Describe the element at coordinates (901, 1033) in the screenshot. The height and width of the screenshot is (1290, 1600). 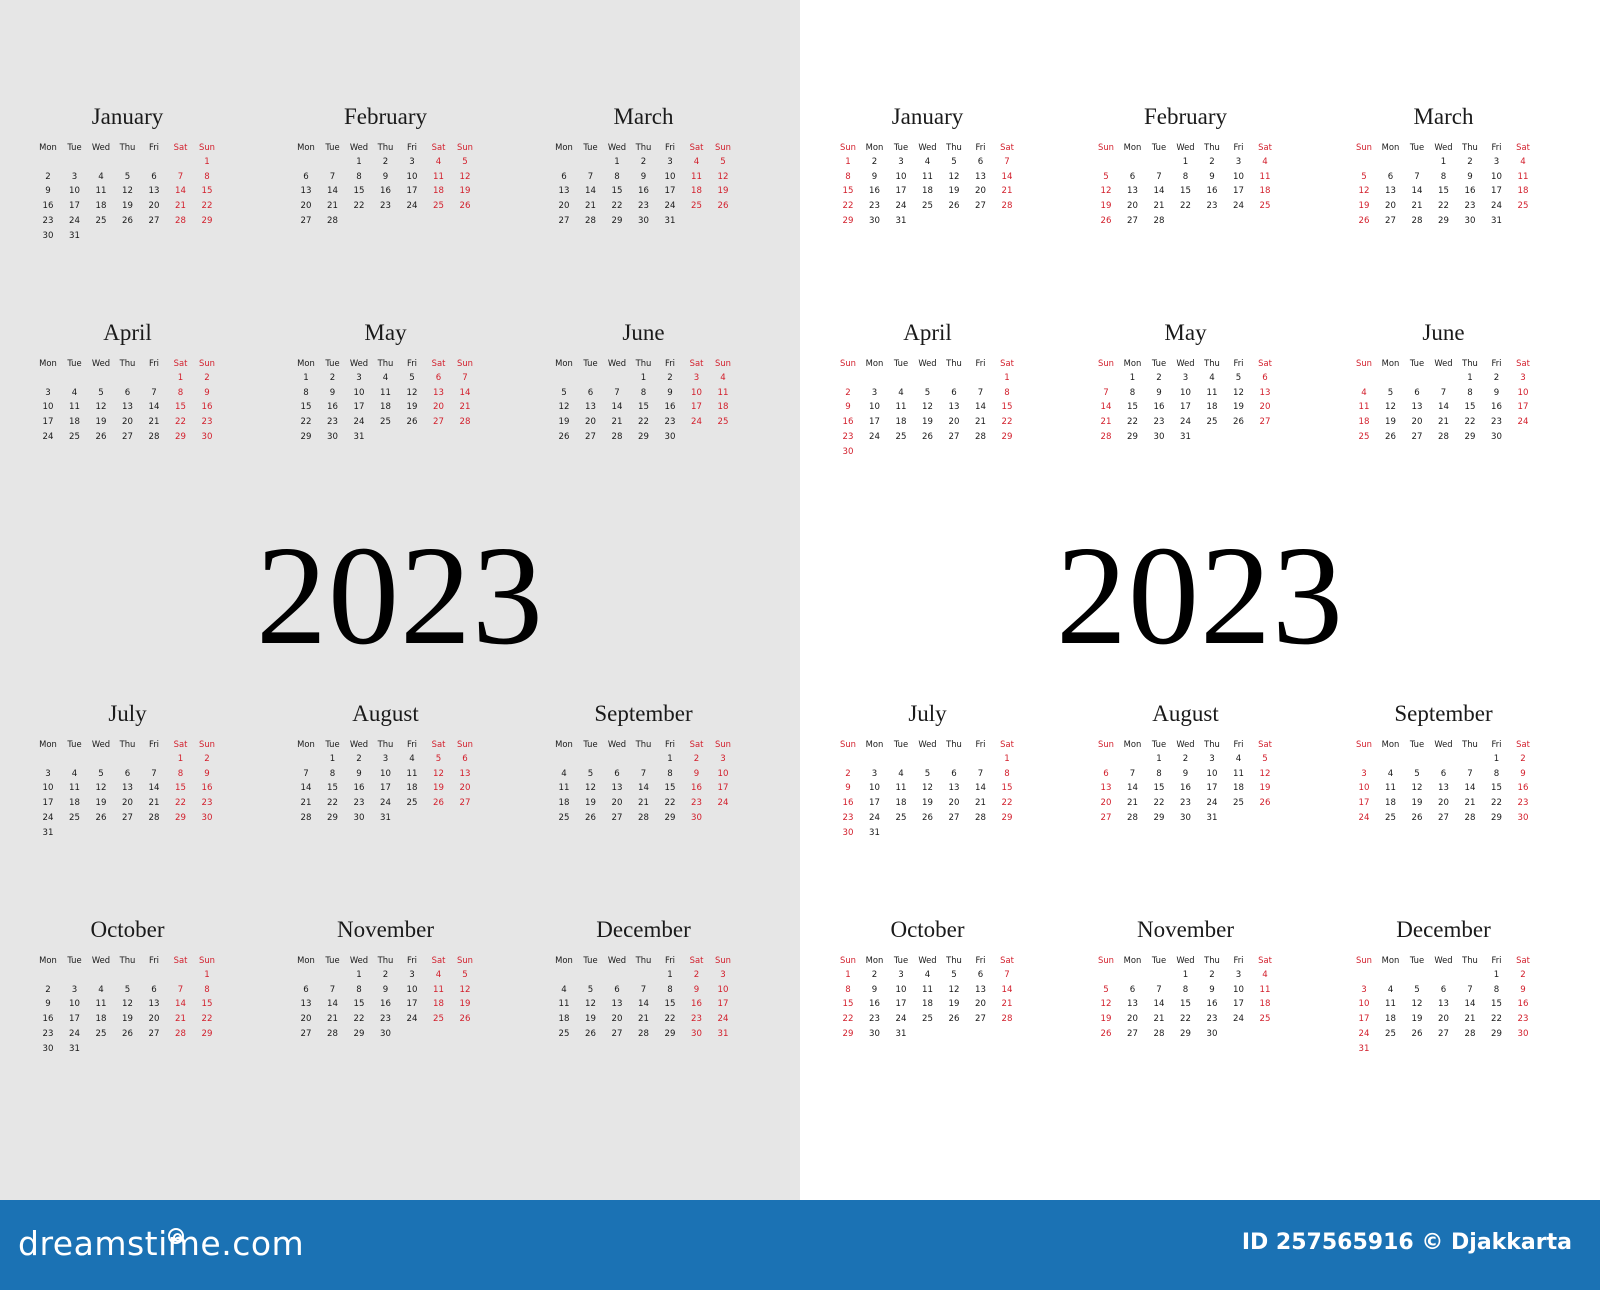
I see `day-cell: 31` at that location.